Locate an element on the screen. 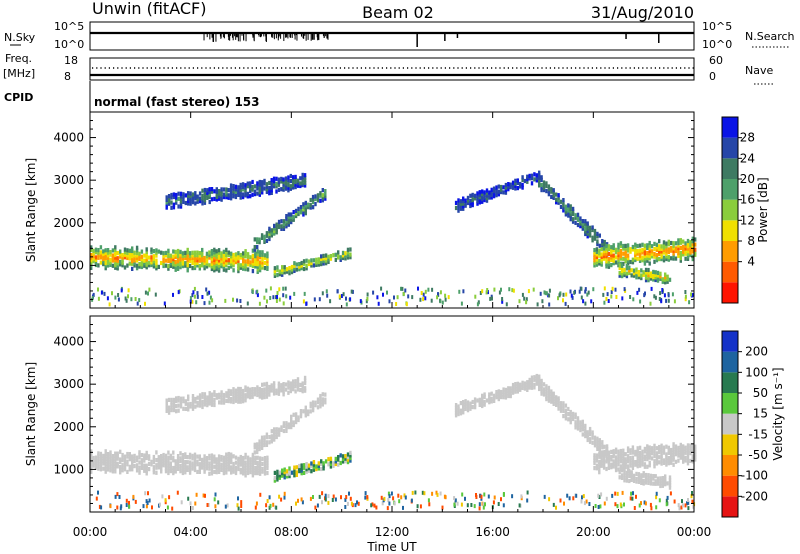 The width and height of the screenshot is (800, 554). y-tick-label: 1000 is located at coordinates (68, 265).